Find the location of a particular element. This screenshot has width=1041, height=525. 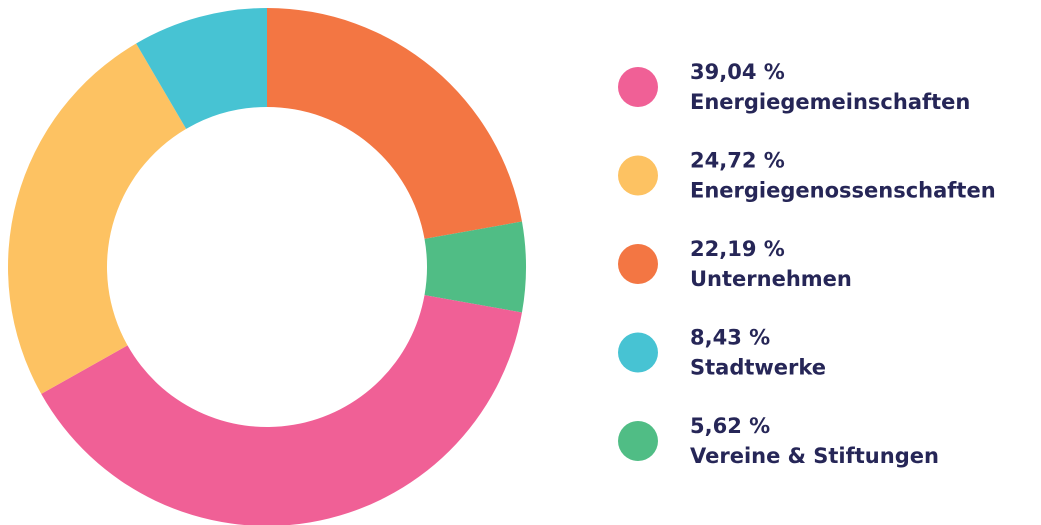

legend-value: 24,72 % is located at coordinates (737, 161).